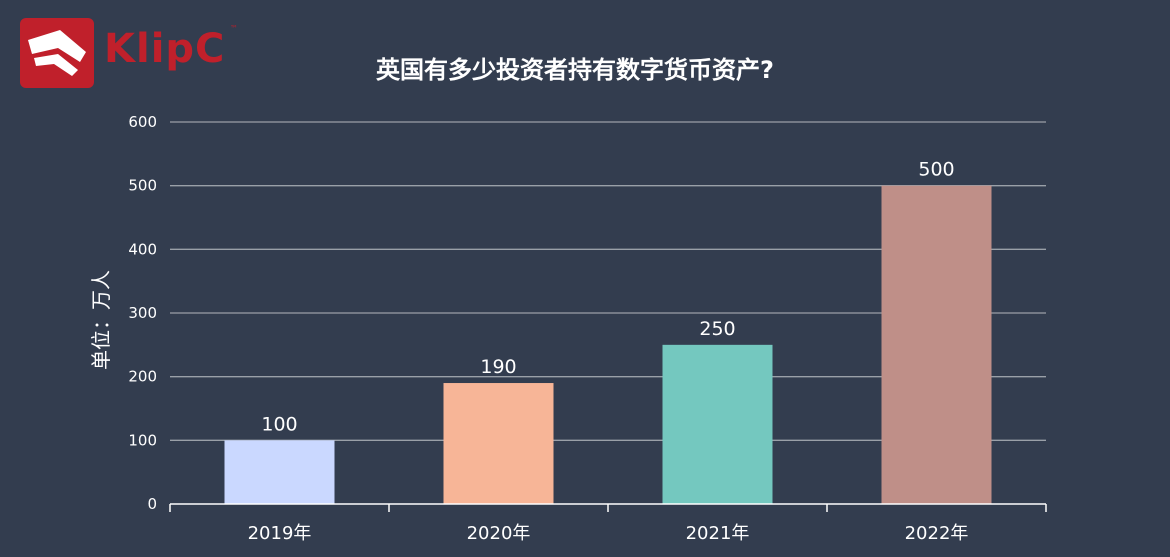  Describe the element at coordinates (101, 320) in the screenshot. I see `y-axis-label: 单位：万人` at that location.